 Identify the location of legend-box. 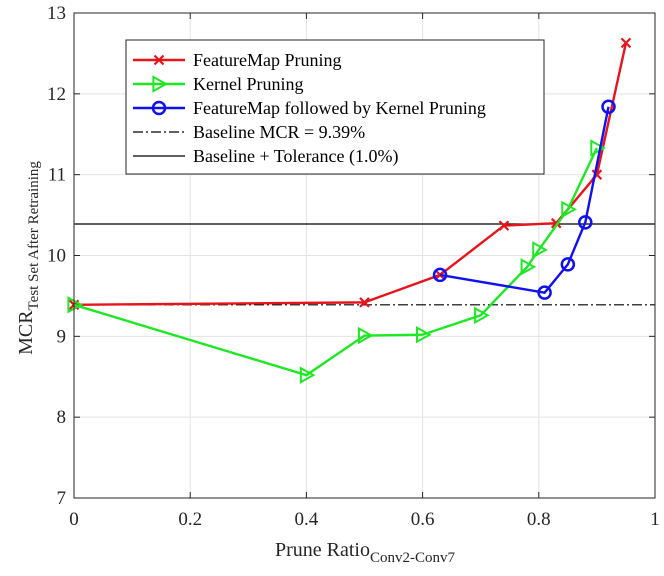
(335, 107).